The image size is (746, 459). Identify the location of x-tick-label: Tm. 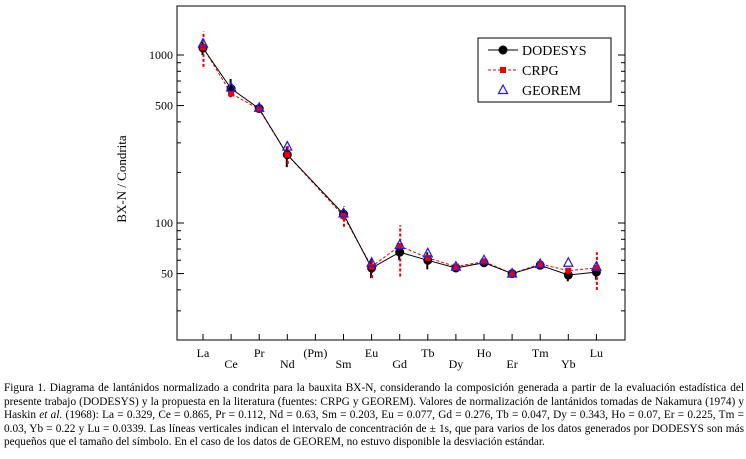
(540, 353).